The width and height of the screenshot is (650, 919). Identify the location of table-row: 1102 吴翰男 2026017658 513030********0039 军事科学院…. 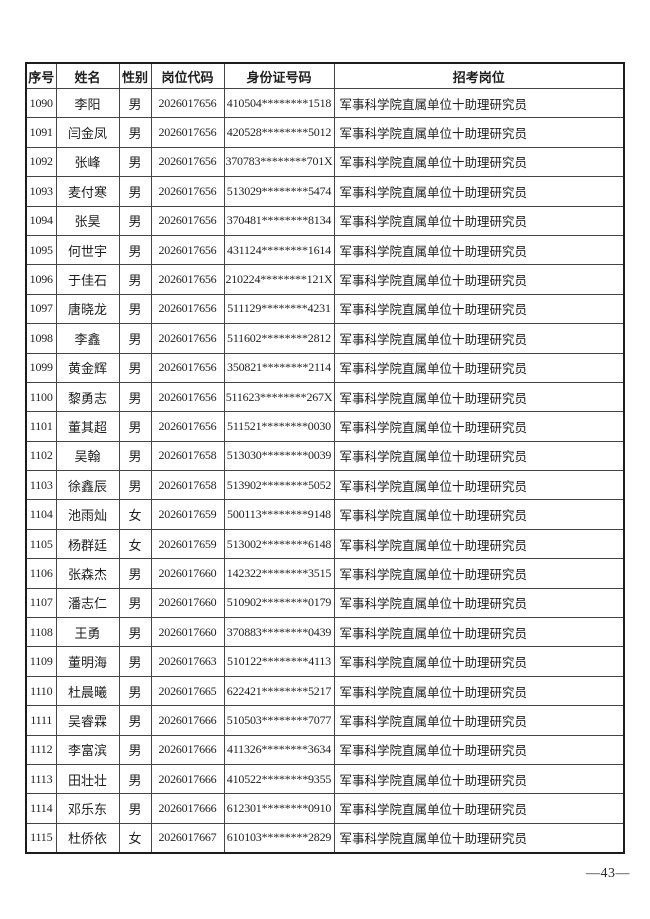
(325, 456).